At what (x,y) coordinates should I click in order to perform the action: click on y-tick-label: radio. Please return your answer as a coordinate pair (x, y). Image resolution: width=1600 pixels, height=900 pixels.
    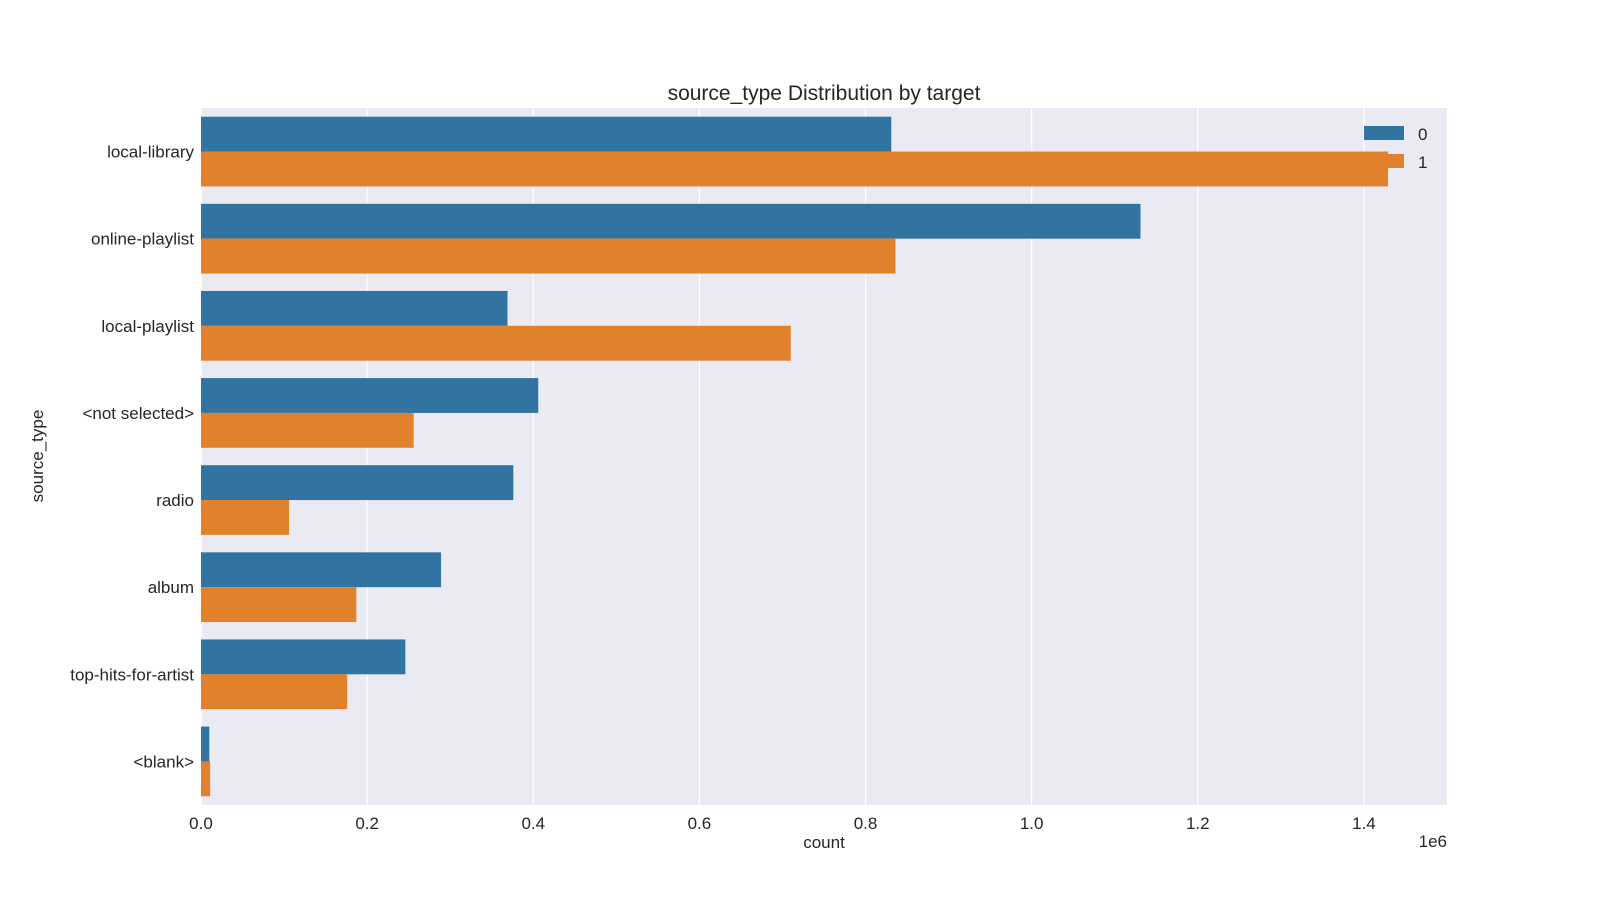
    Looking at the image, I should click on (175, 500).